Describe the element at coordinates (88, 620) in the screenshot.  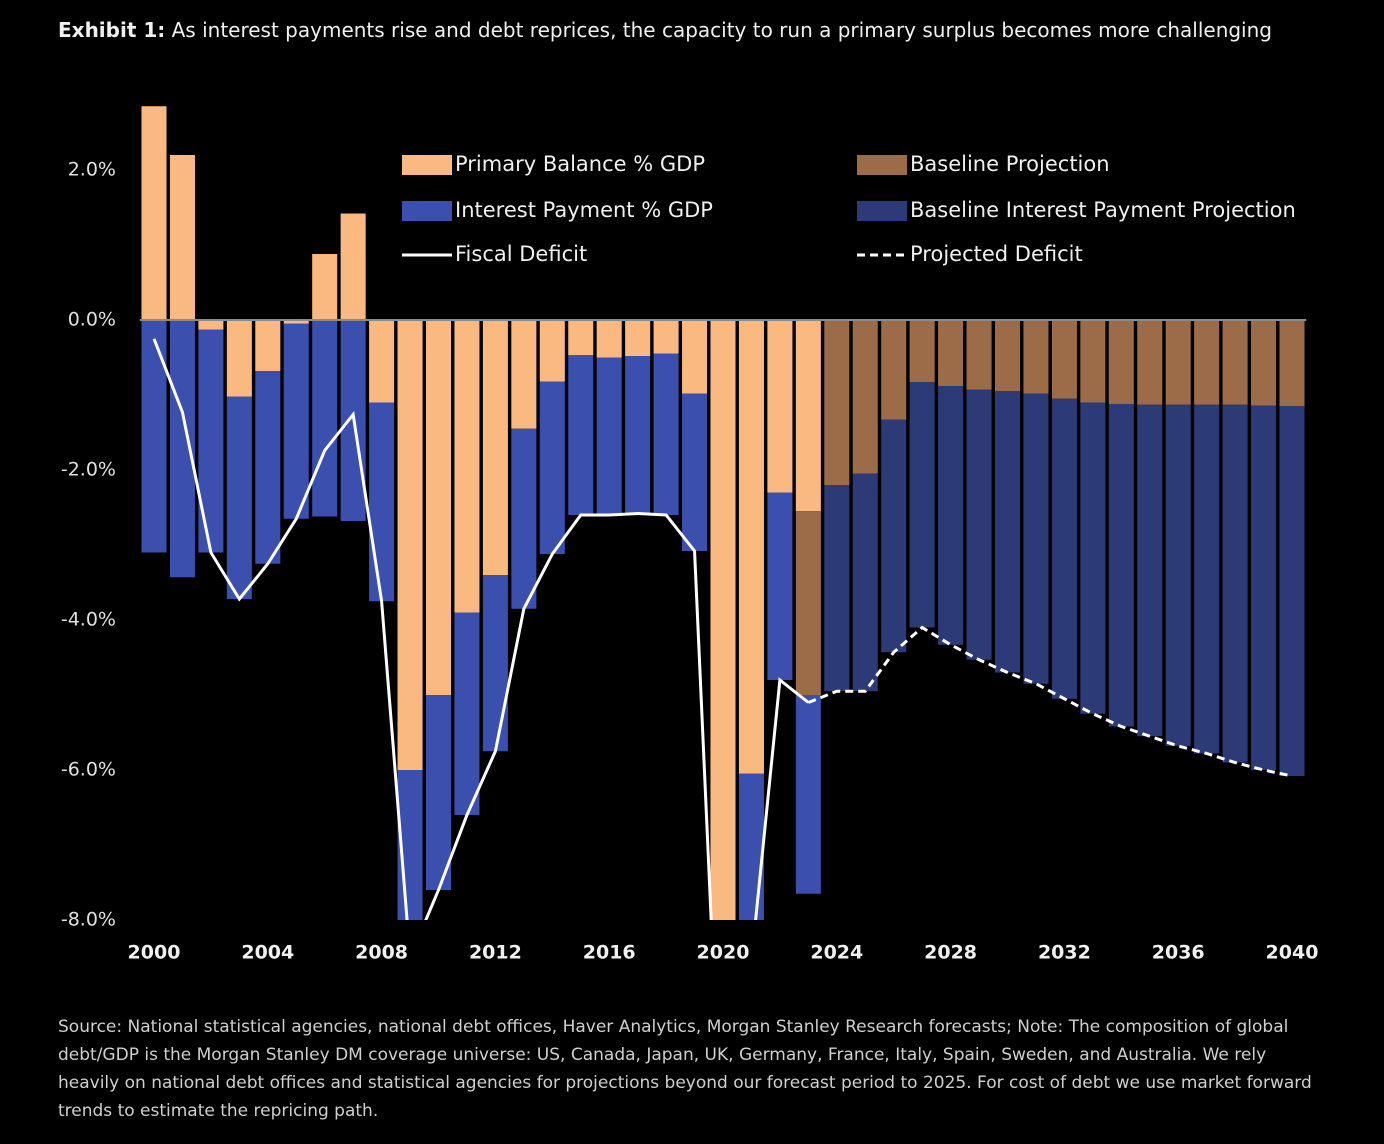
I see `y-tick-label: -4.0%` at that location.